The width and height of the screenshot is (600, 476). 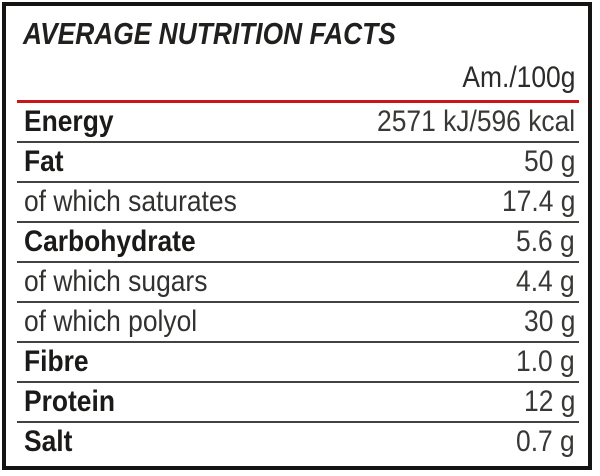 I want to click on row-label: Salt, so click(x=48, y=441).